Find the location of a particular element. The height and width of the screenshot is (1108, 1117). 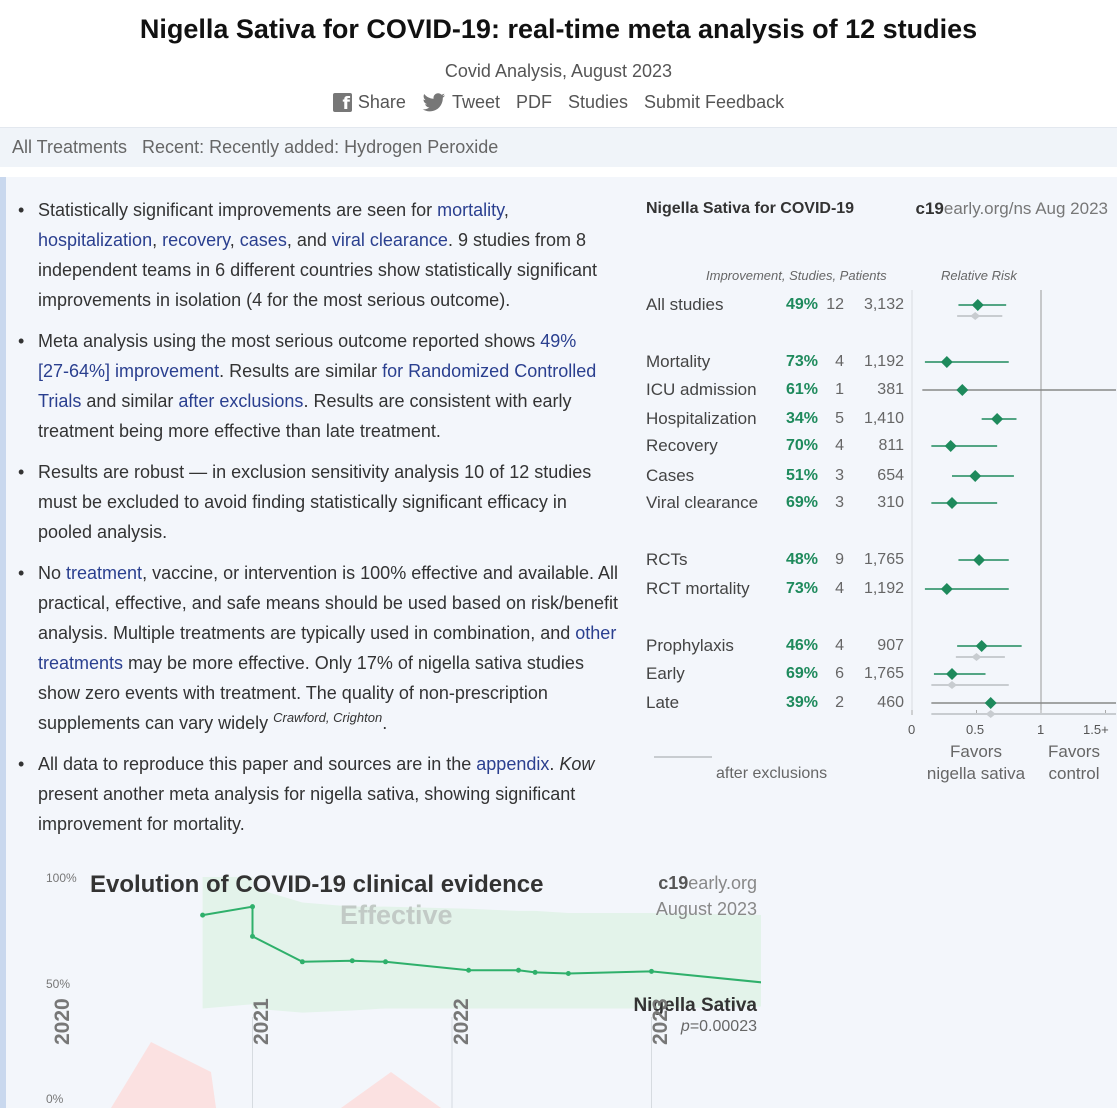

favors-left-1: Favors is located at coordinates (976, 751).